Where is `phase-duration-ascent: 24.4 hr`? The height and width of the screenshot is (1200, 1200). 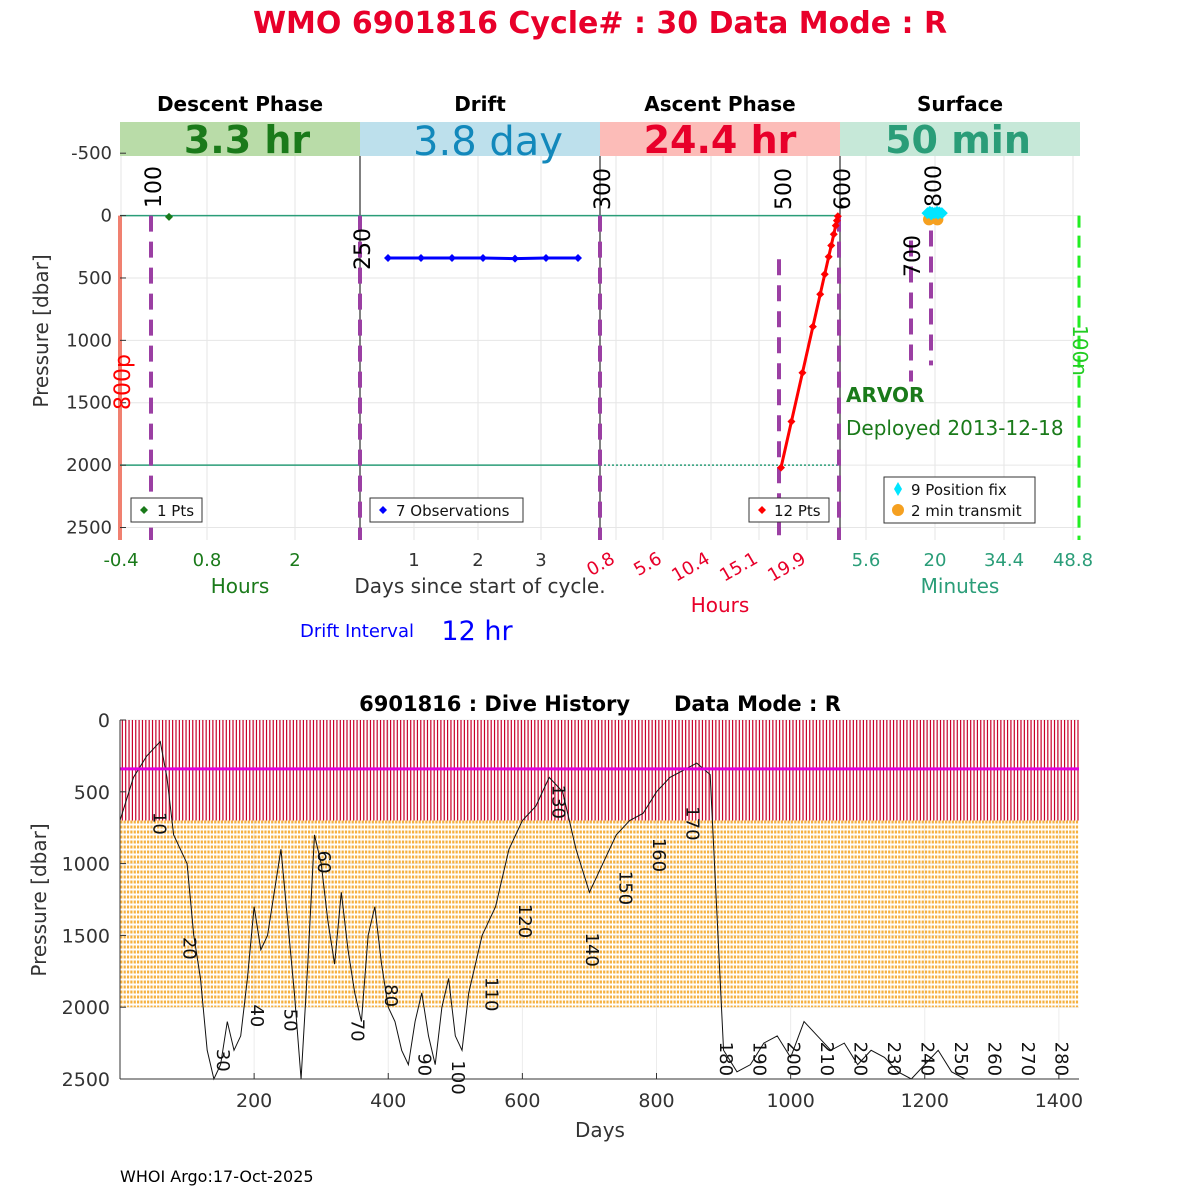
phase-duration-ascent: 24.4 hr is located at coordinates (720, 140).